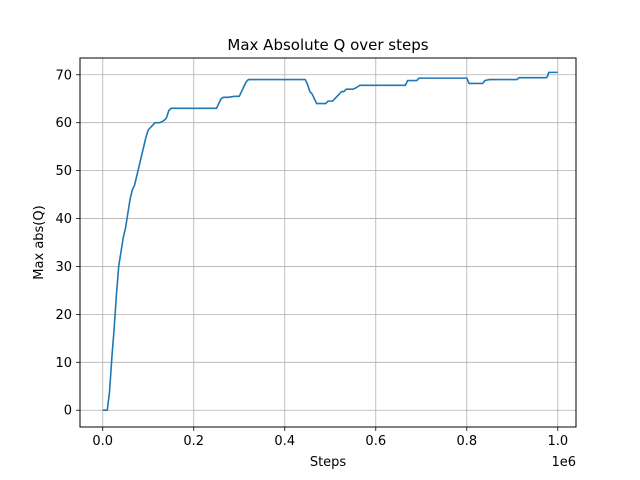  I want to click on chart-title: Max Absolute Q over steps, so click(327, 45).